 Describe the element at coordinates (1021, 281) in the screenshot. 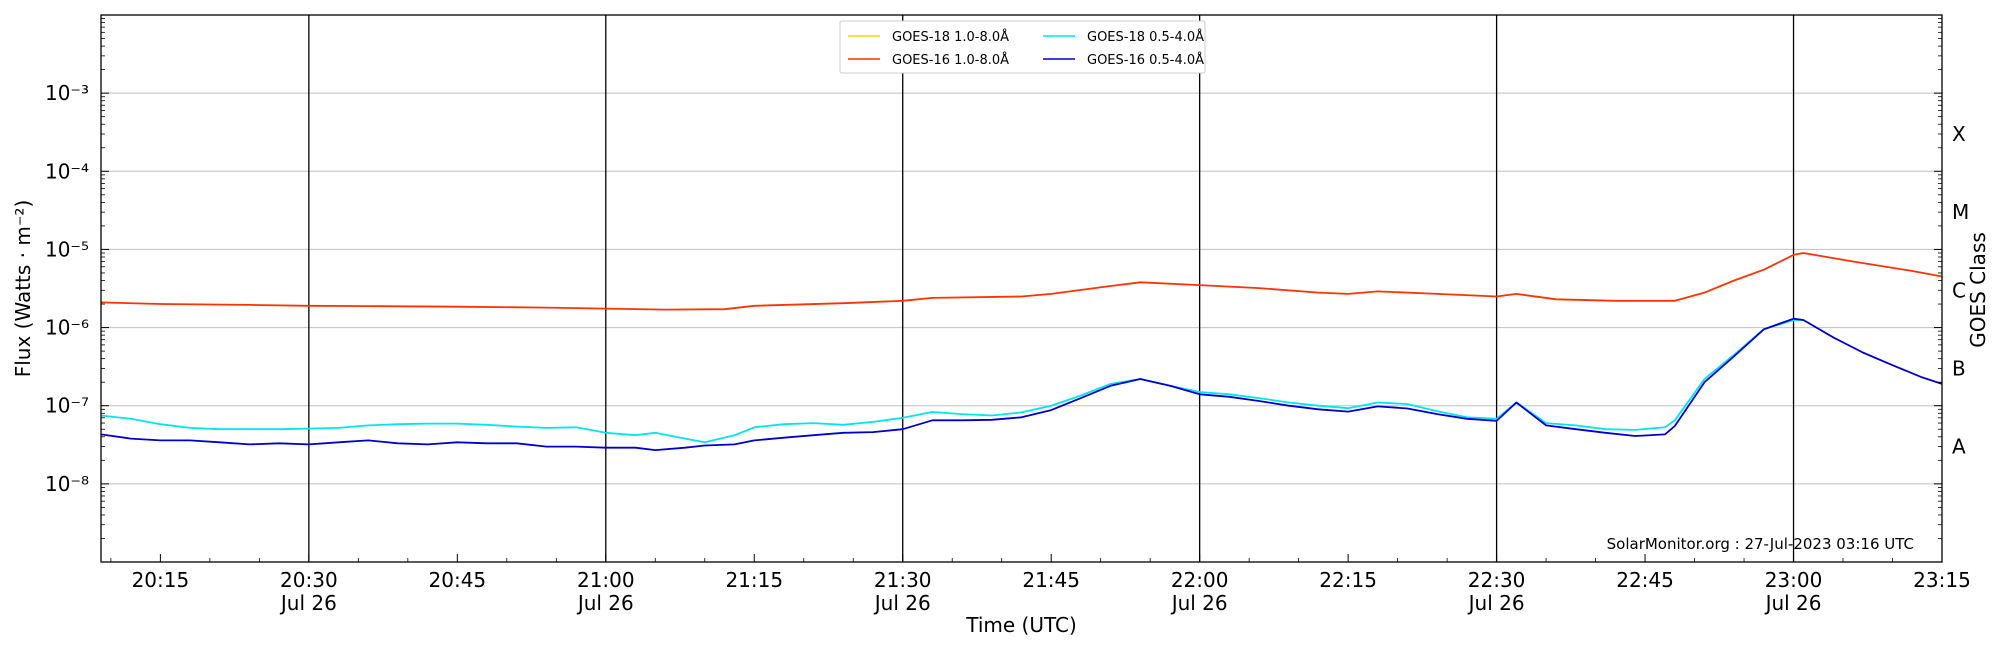

I see `series-line` at that location.